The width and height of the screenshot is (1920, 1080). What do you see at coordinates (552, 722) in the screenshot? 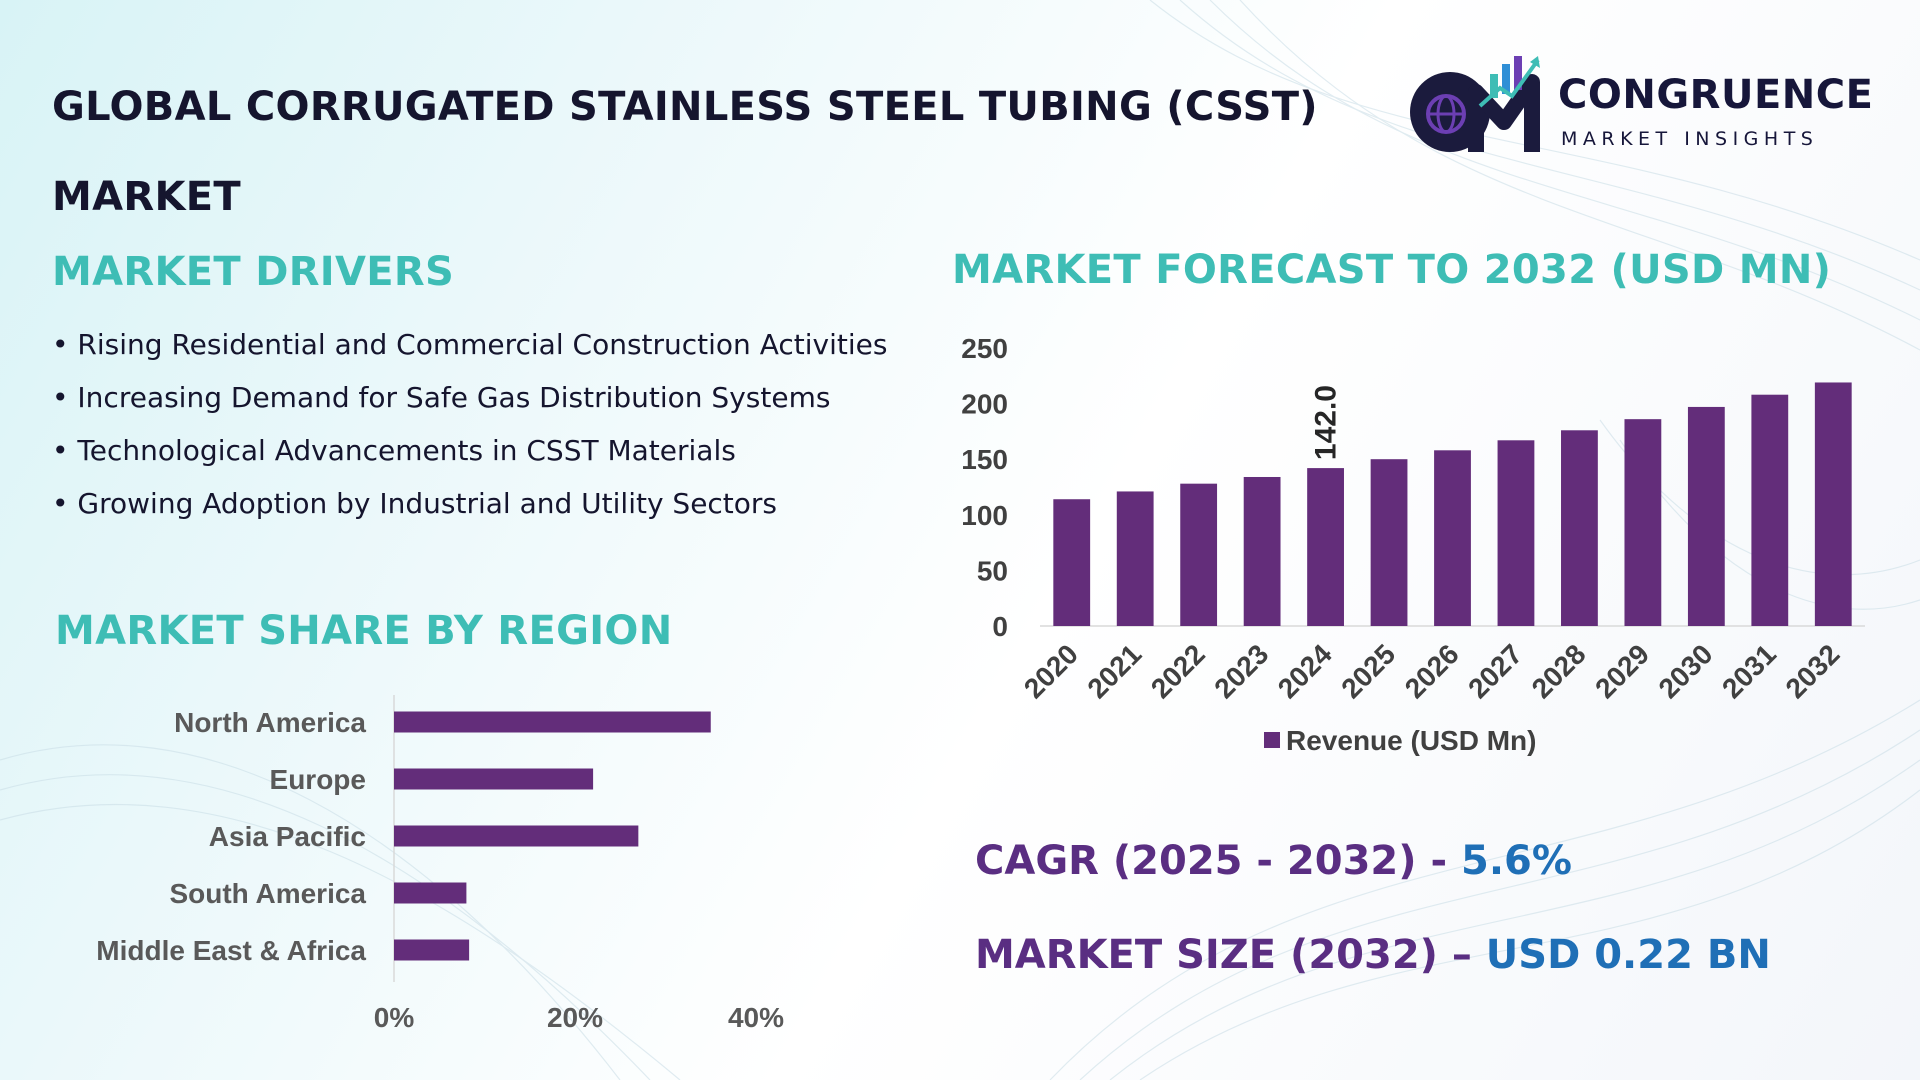
I see `bar-north-america` at bounding box center [552, 722].